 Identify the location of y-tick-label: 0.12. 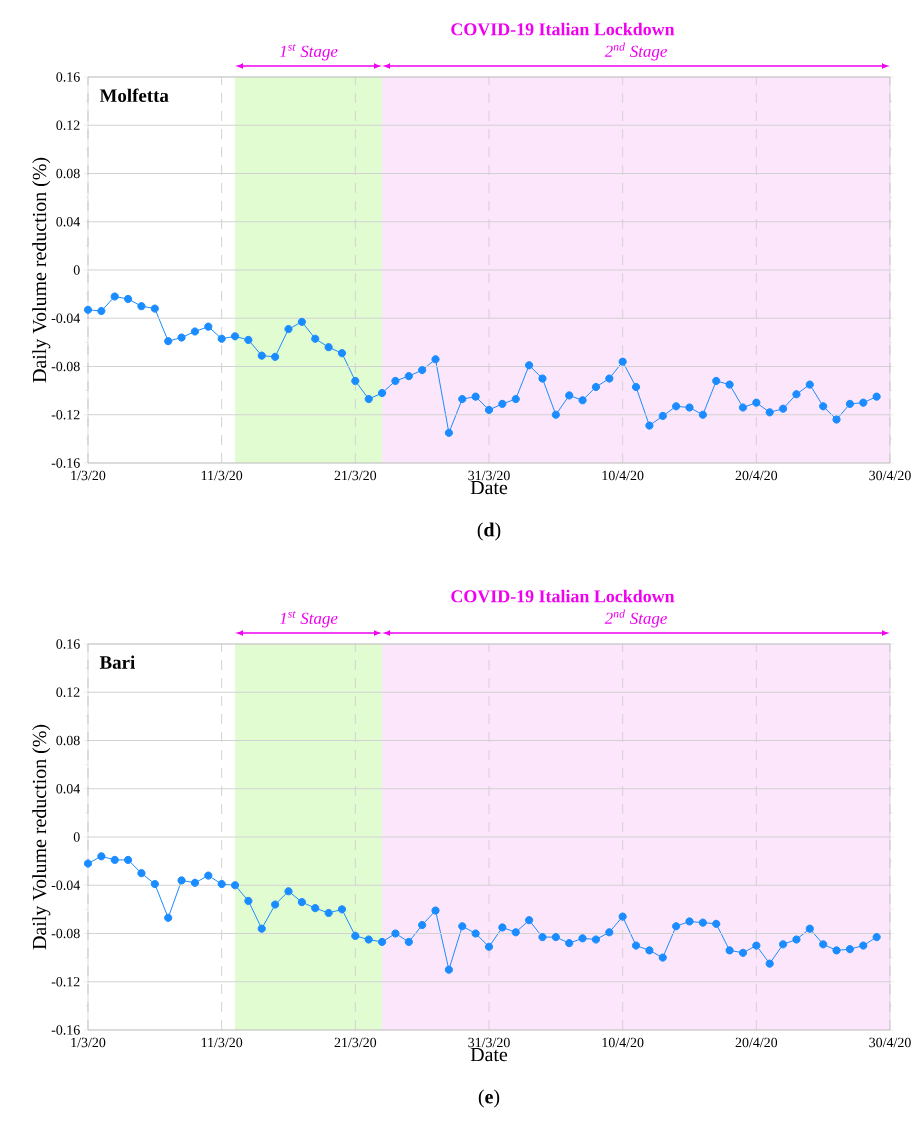
(68, 692).